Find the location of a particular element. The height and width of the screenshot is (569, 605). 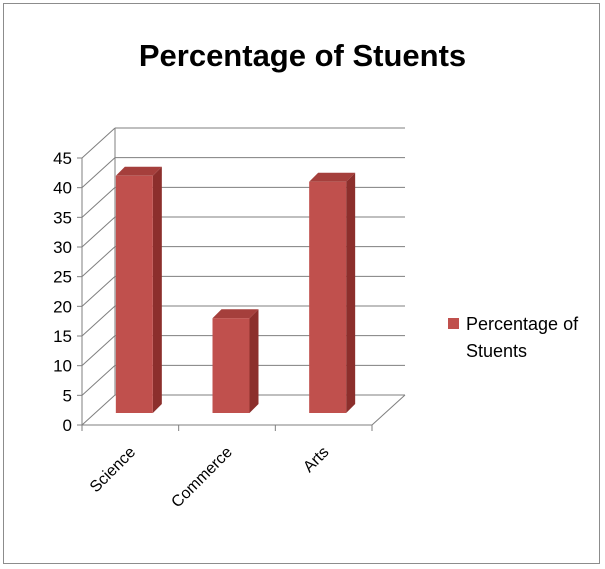

floor-right-edge is located at coordinates (388, 410).